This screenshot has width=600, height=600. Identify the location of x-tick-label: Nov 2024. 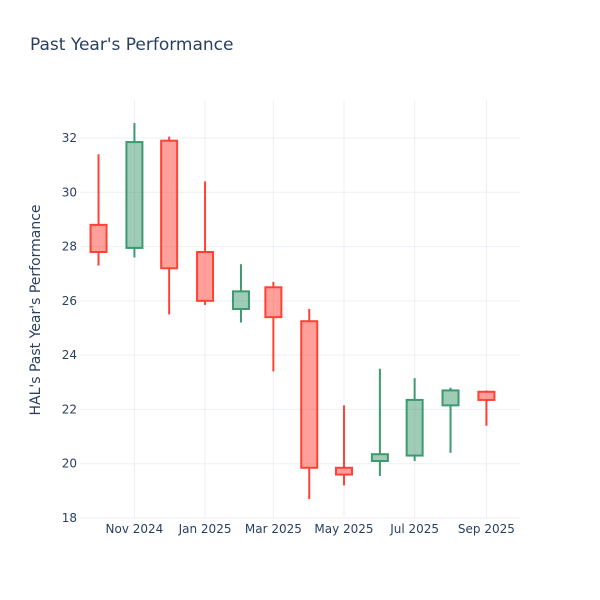
(135, 529).